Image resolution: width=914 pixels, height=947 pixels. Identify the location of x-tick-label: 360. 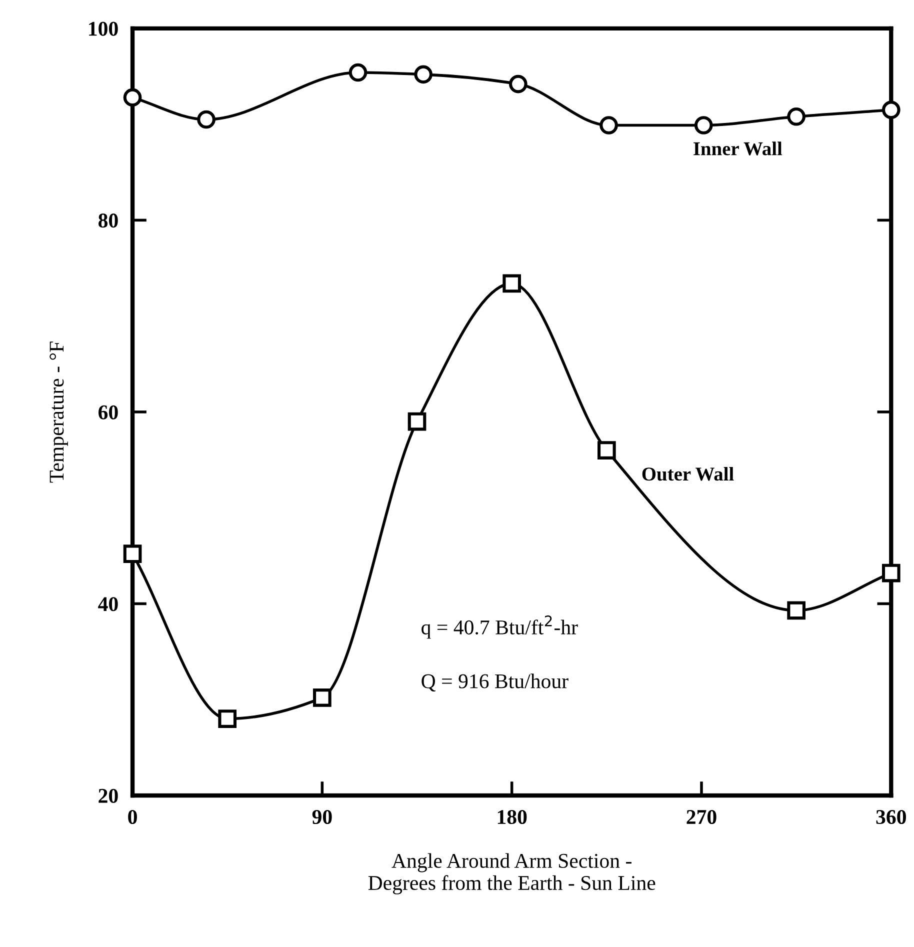
(891, 817).